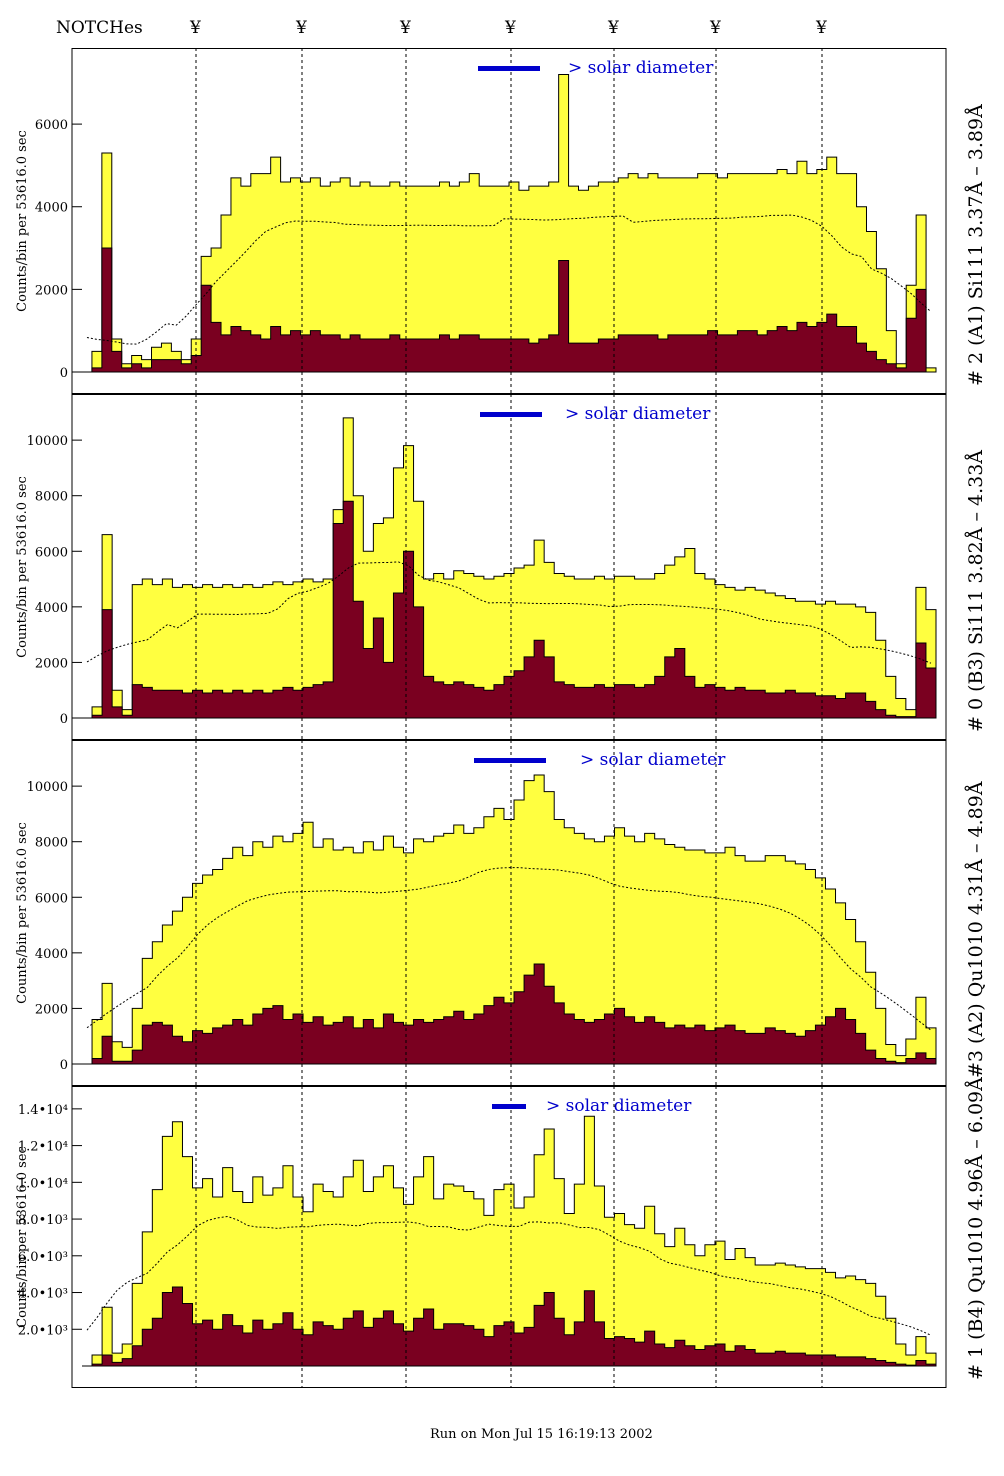 The image size is (1004, 1476). What do you see at coordinates (43, 1147) in the screenshot?
I see `y-tick-label: 1.2•10⁴` at bounding box center [43, 1147].